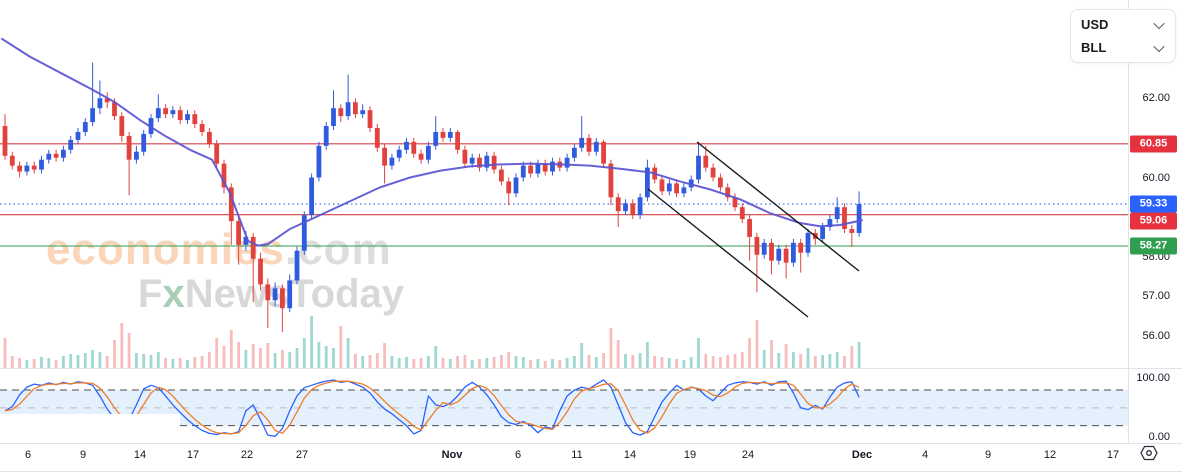 The width and height of the screenshot is (1182, 476). What do you see at coordinates (1095, 24) in the screenshot?
I see `currency-label: USD` at bounding box center [1095, 24].